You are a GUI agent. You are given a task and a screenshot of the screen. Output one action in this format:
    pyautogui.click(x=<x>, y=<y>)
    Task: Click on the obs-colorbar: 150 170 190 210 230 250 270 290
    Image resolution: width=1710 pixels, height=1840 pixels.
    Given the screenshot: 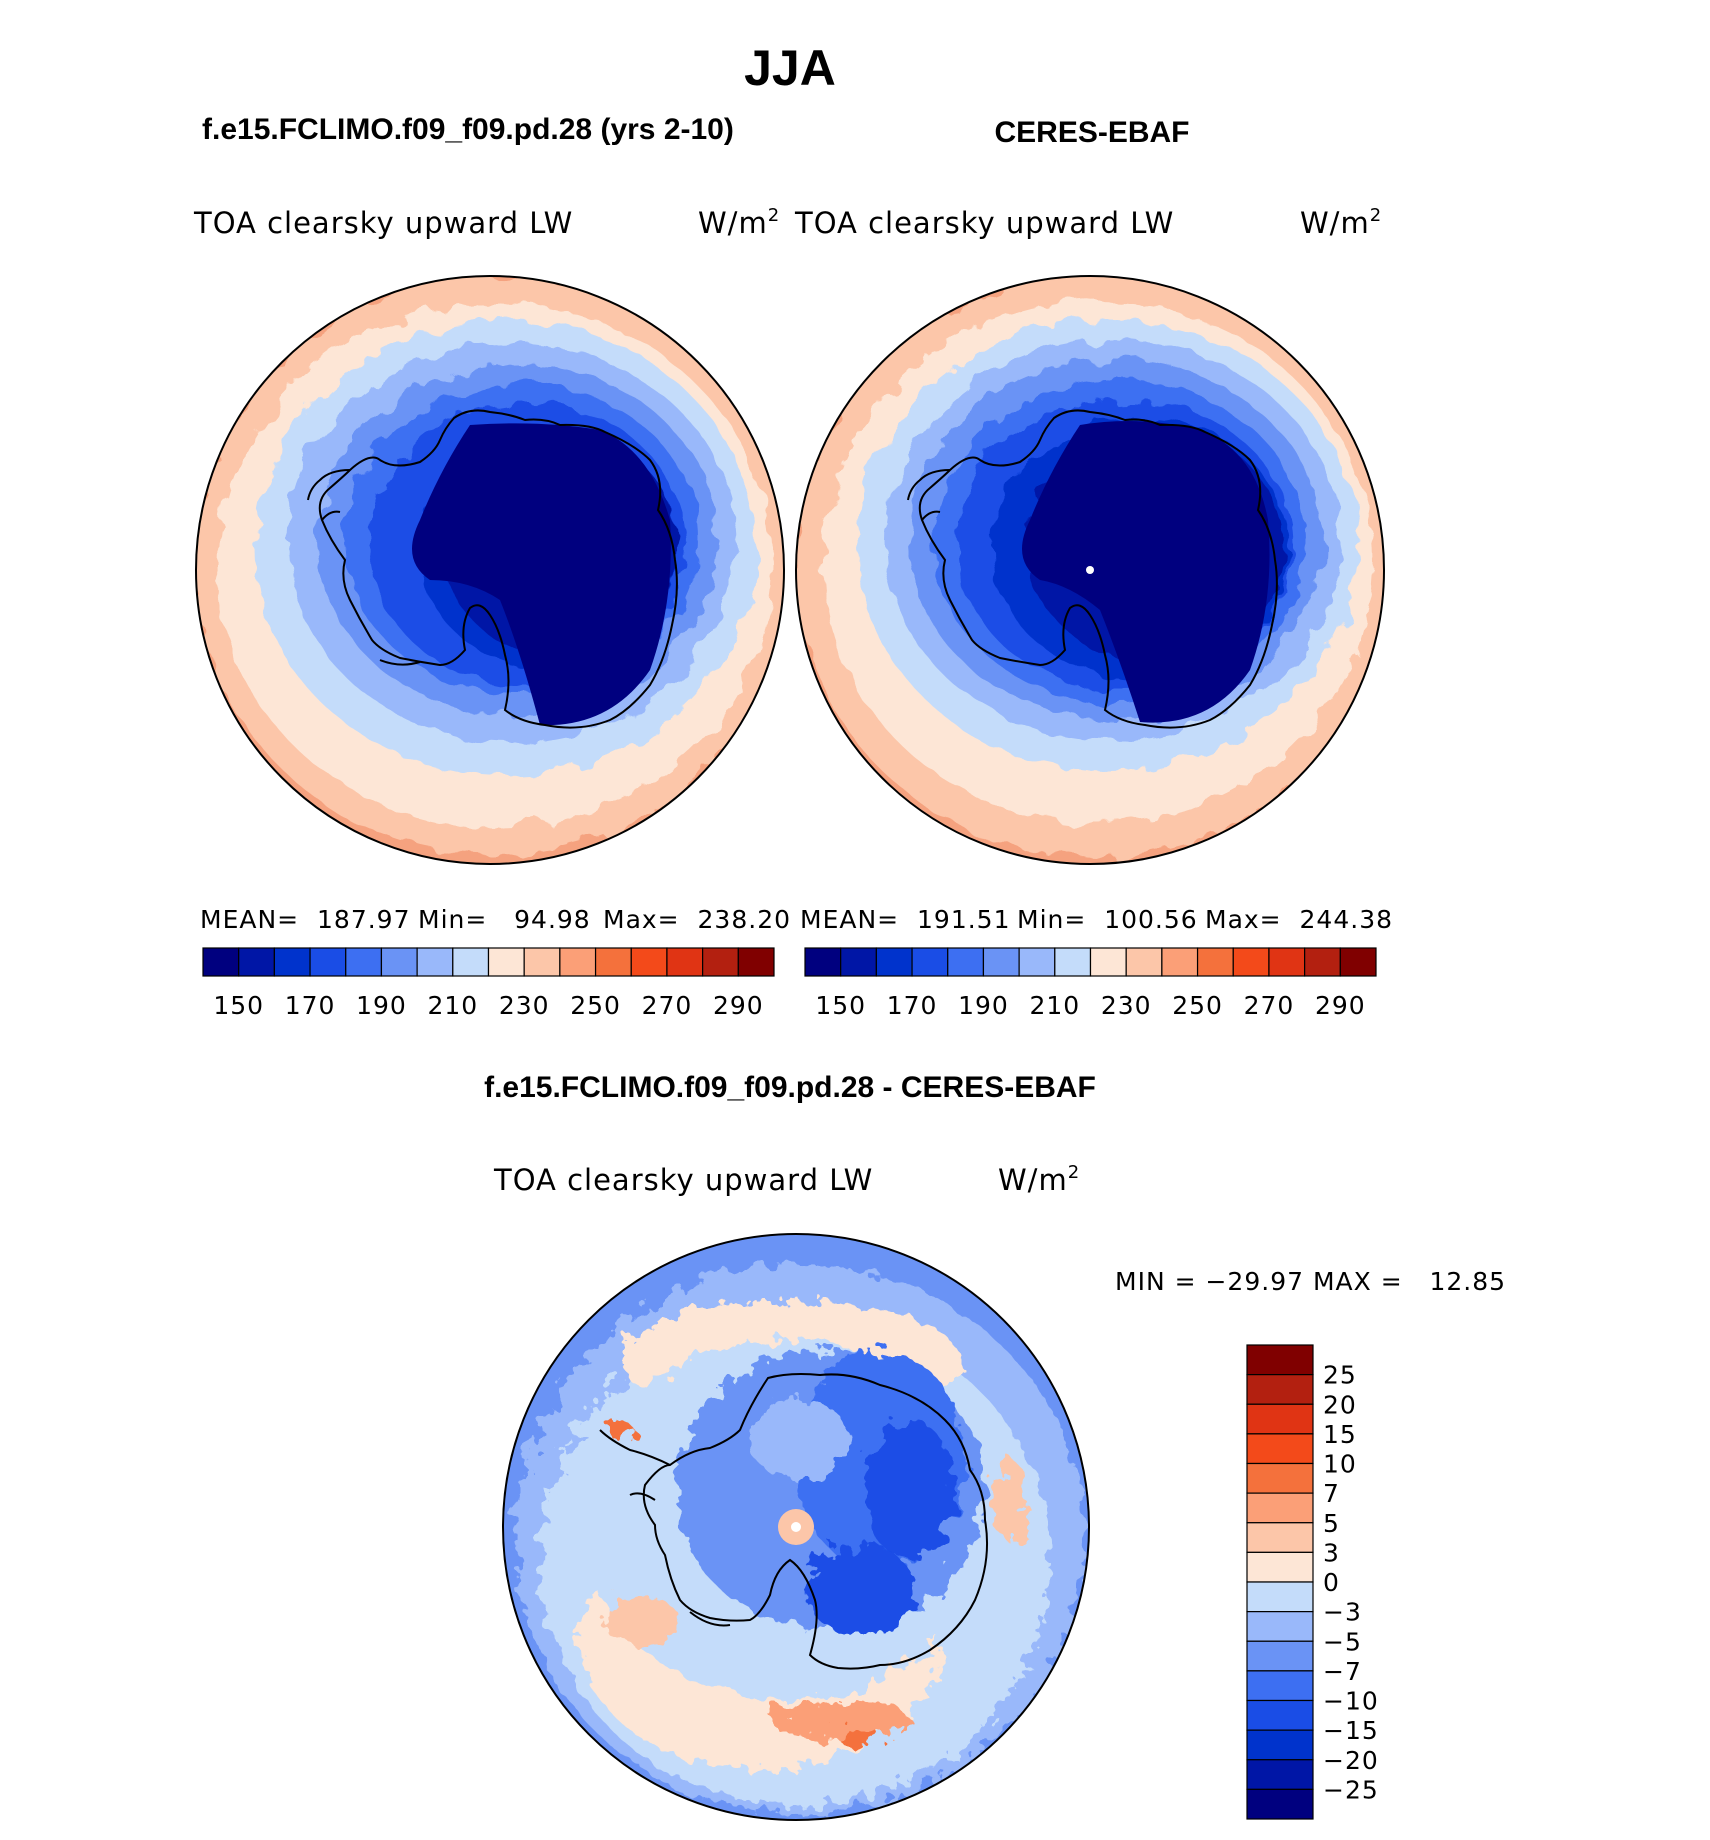 What is the action you would take?
    pyautogui.click(x=1090, y=983)
    